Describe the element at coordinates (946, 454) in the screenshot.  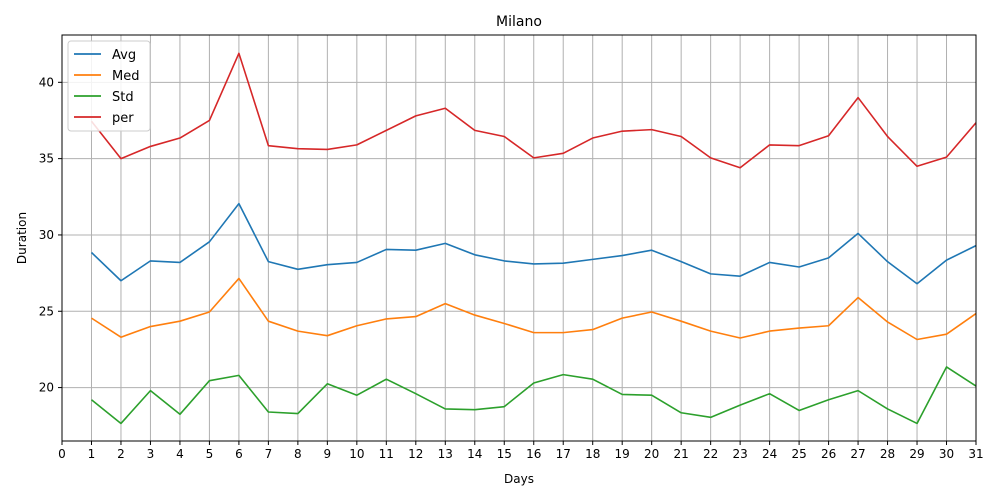
I see `x-tick-label: 30` at that location.